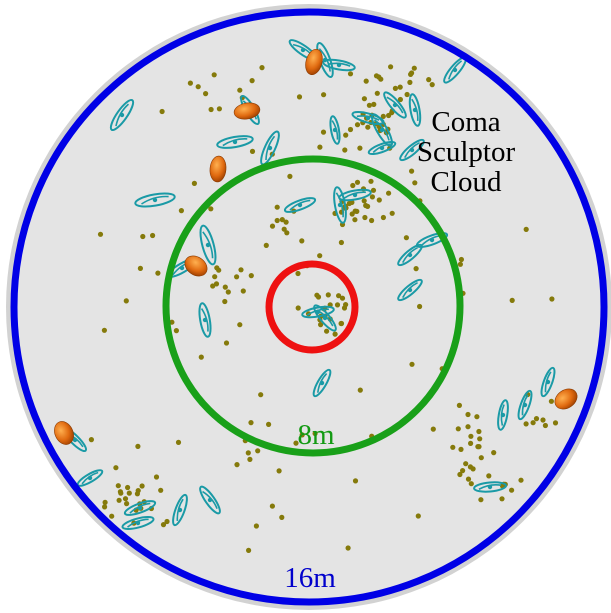 Image resolution: width=611 pixels, height=613 pixels. What do you see at coordinates (316, 435) in the screenshot?
I see `middle-ring-label: 8m` at bounding box center [316, 435].